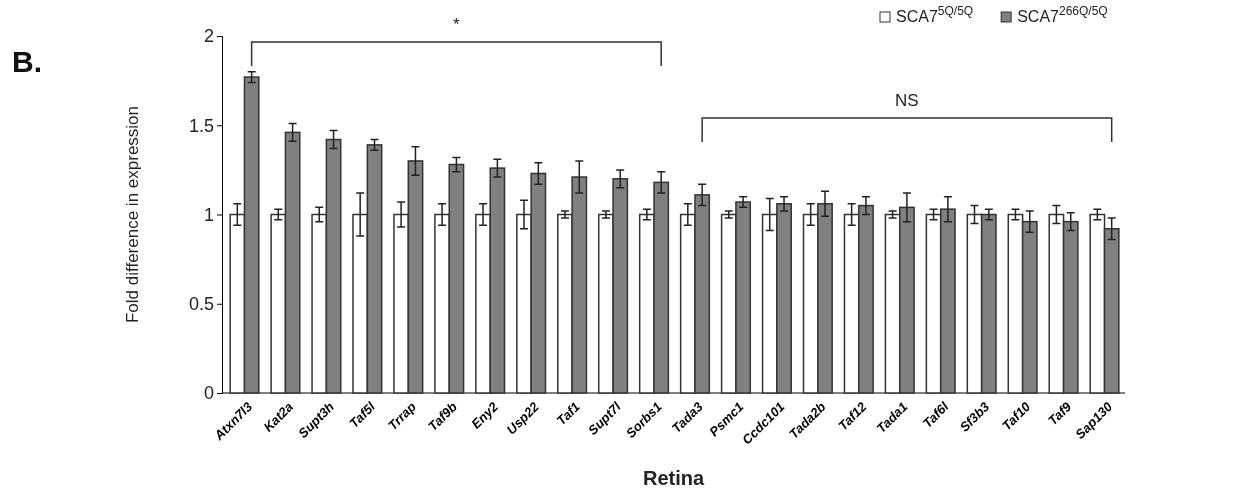 Image resolution: width=1239 pixels, height=493 pixels. What do you see at coordinates (935, 14) in the screenshot?
I see `legend-label: SCA7$^{5Q/5Q}$` at bounding box center [935, 14].